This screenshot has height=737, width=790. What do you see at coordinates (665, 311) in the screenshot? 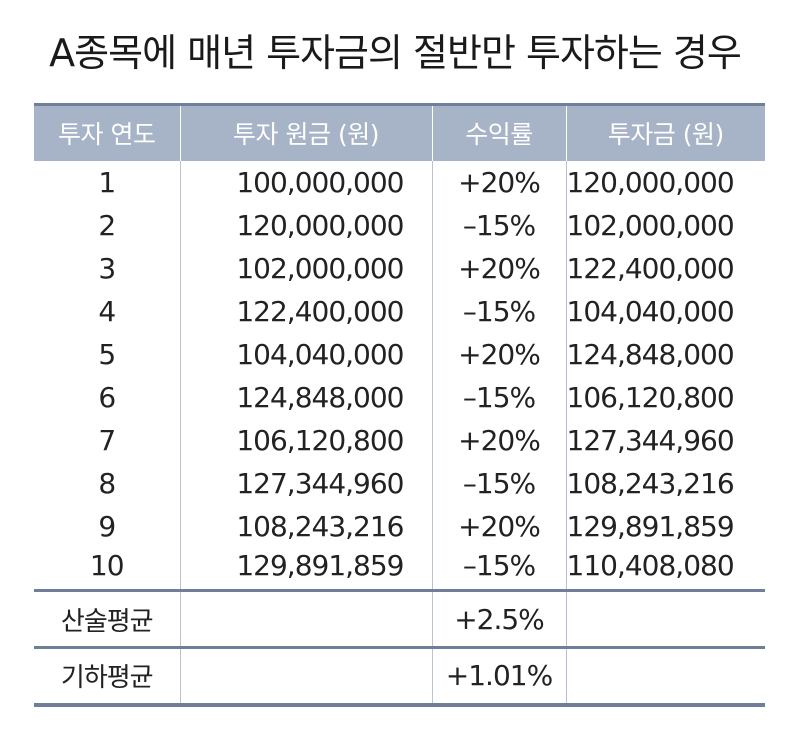
I see `cell-amount: 104,040,000` at bounding box center [665, 311].